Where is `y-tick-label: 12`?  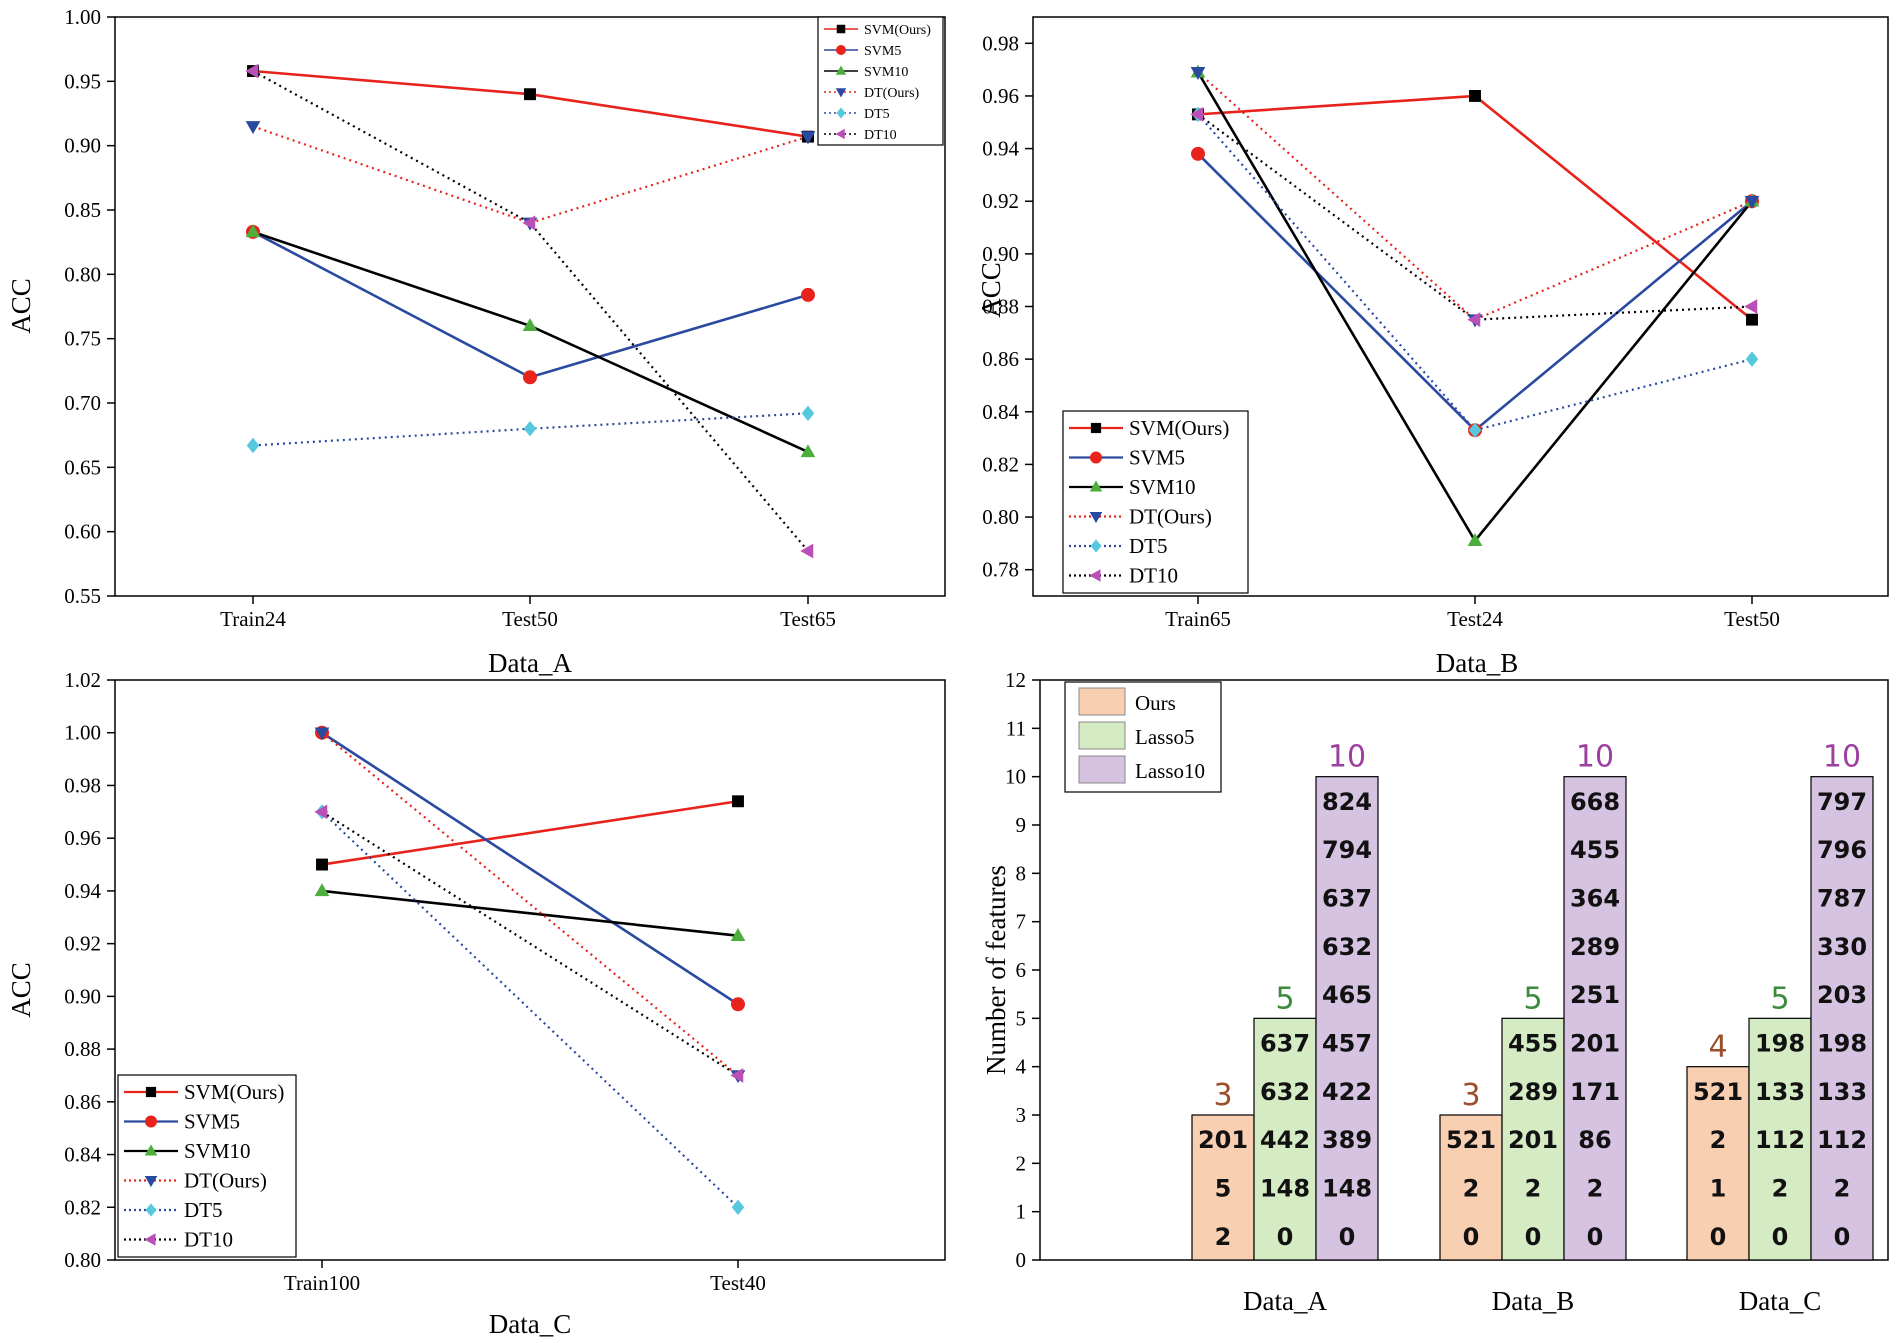
y-tick-label: 12 is located at coordinates (1015, 680).